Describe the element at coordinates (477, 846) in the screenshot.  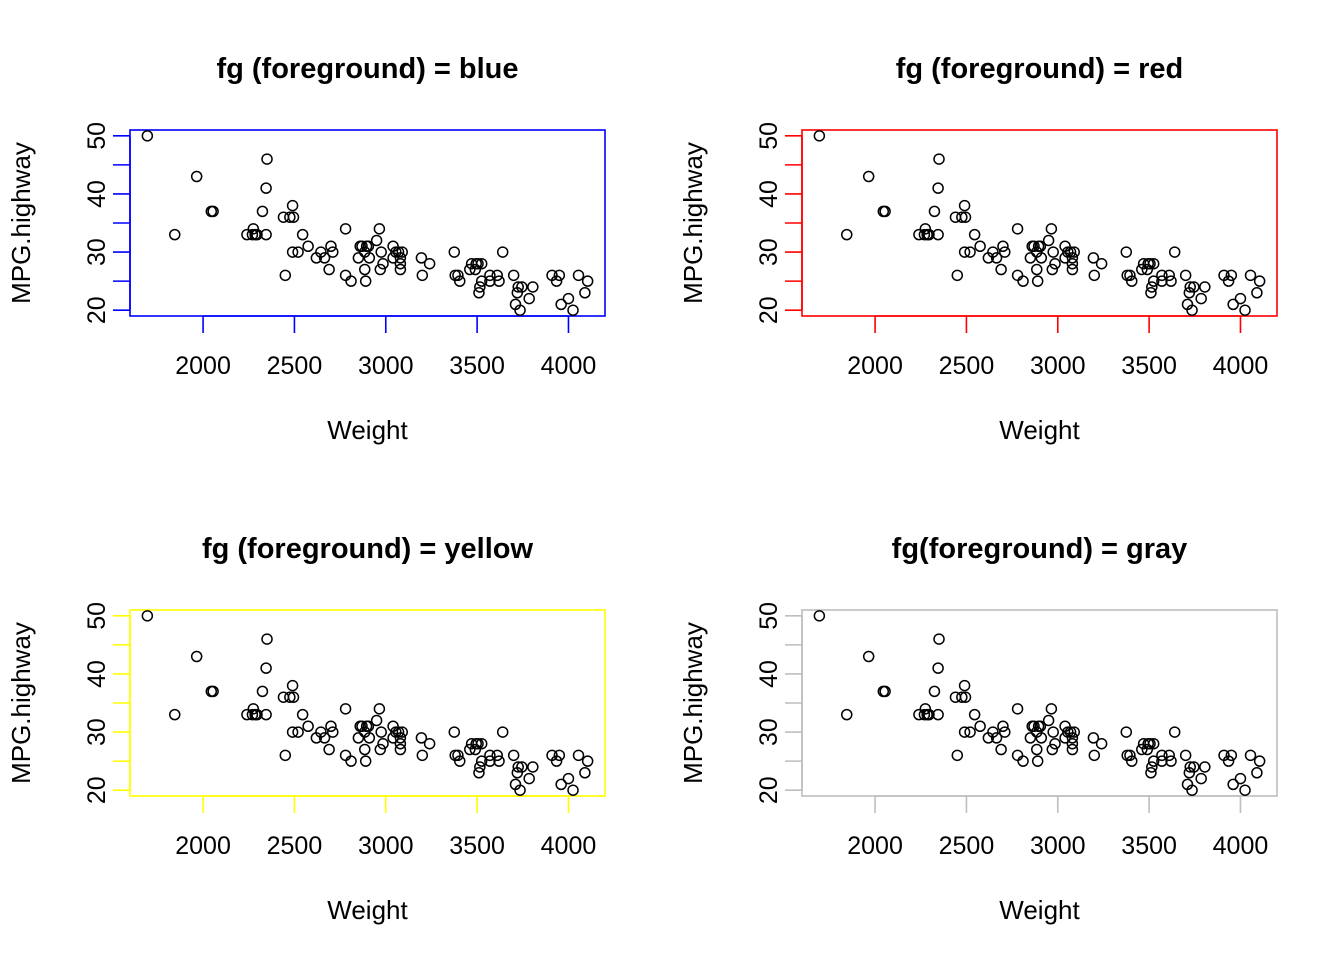
I see `x-tick-label: 3500` at that location.